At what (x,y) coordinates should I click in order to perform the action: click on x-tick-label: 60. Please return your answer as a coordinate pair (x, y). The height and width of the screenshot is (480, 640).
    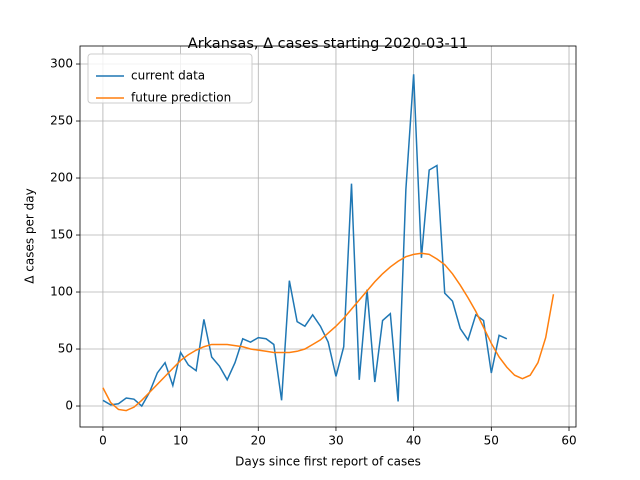
    Looking at the image, I should click on (568, 441).